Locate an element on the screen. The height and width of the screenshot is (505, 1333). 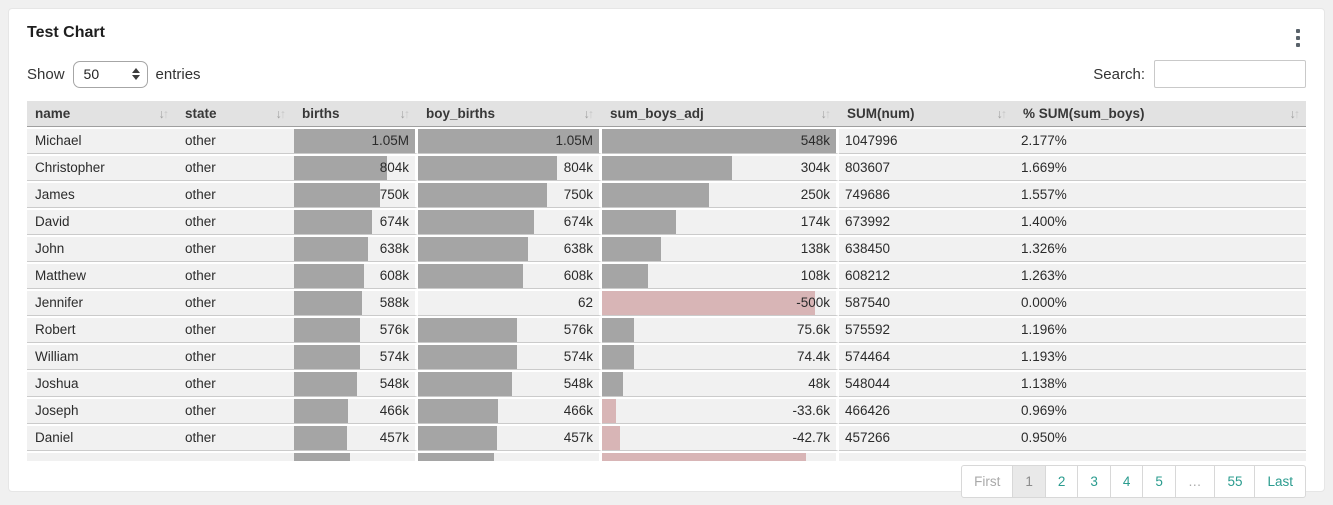
cell-boy_births: 804k is located at coordinates (510, 167).